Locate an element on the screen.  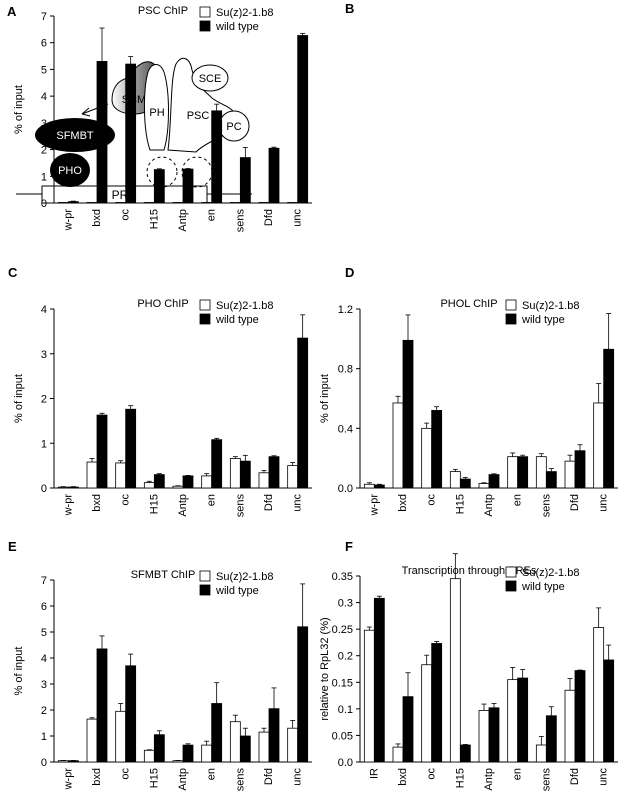
ph-protein is located at coordinates (156, 107).